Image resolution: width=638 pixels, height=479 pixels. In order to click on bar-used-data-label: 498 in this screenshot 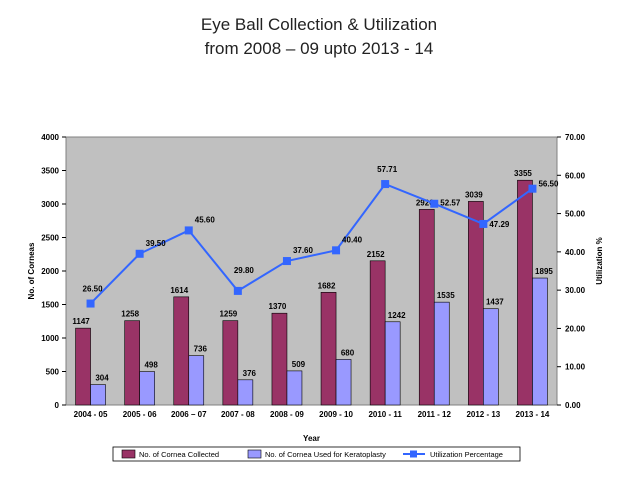, I will do `click(151, 365)`.